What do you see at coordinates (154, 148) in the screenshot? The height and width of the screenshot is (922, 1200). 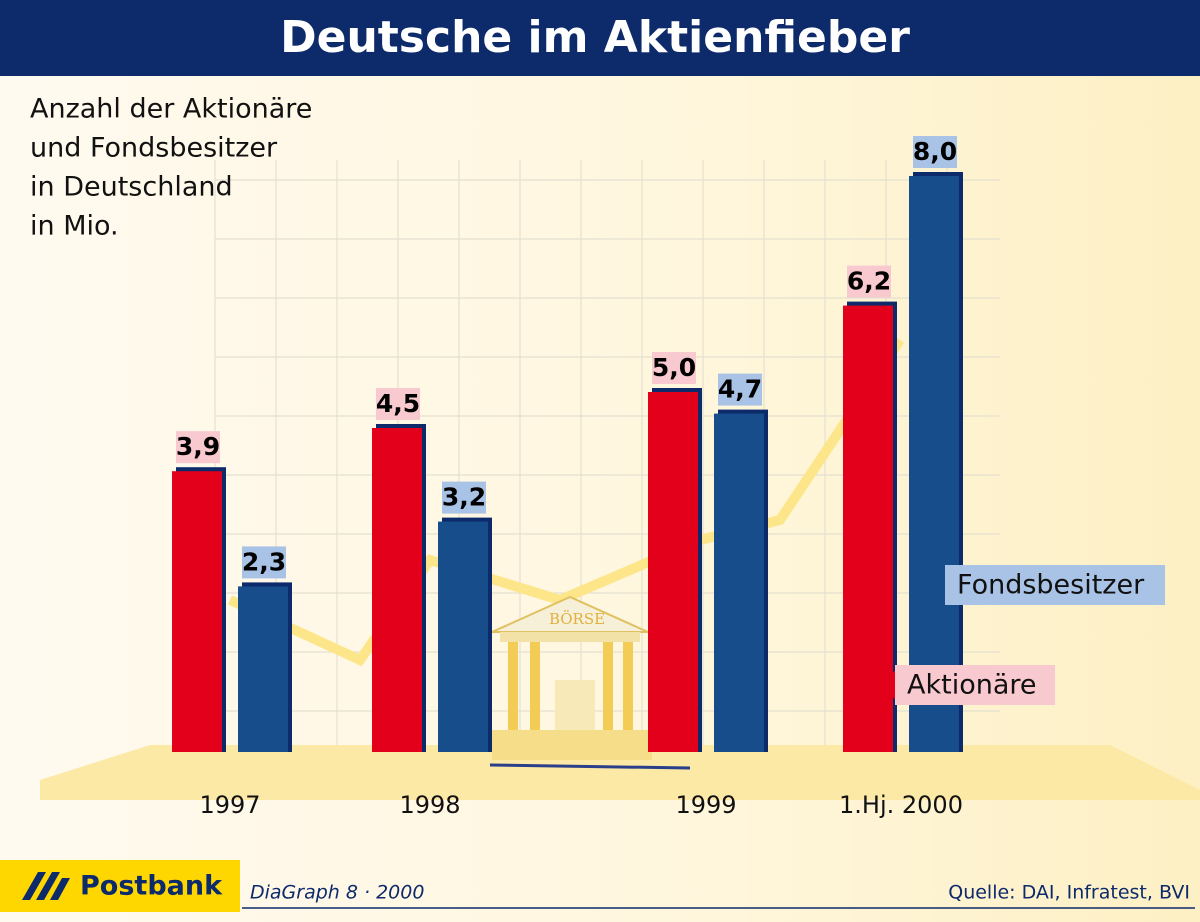 I see `subtitle-line: und Fondsbesitzer` at bounding box center [154, 148].